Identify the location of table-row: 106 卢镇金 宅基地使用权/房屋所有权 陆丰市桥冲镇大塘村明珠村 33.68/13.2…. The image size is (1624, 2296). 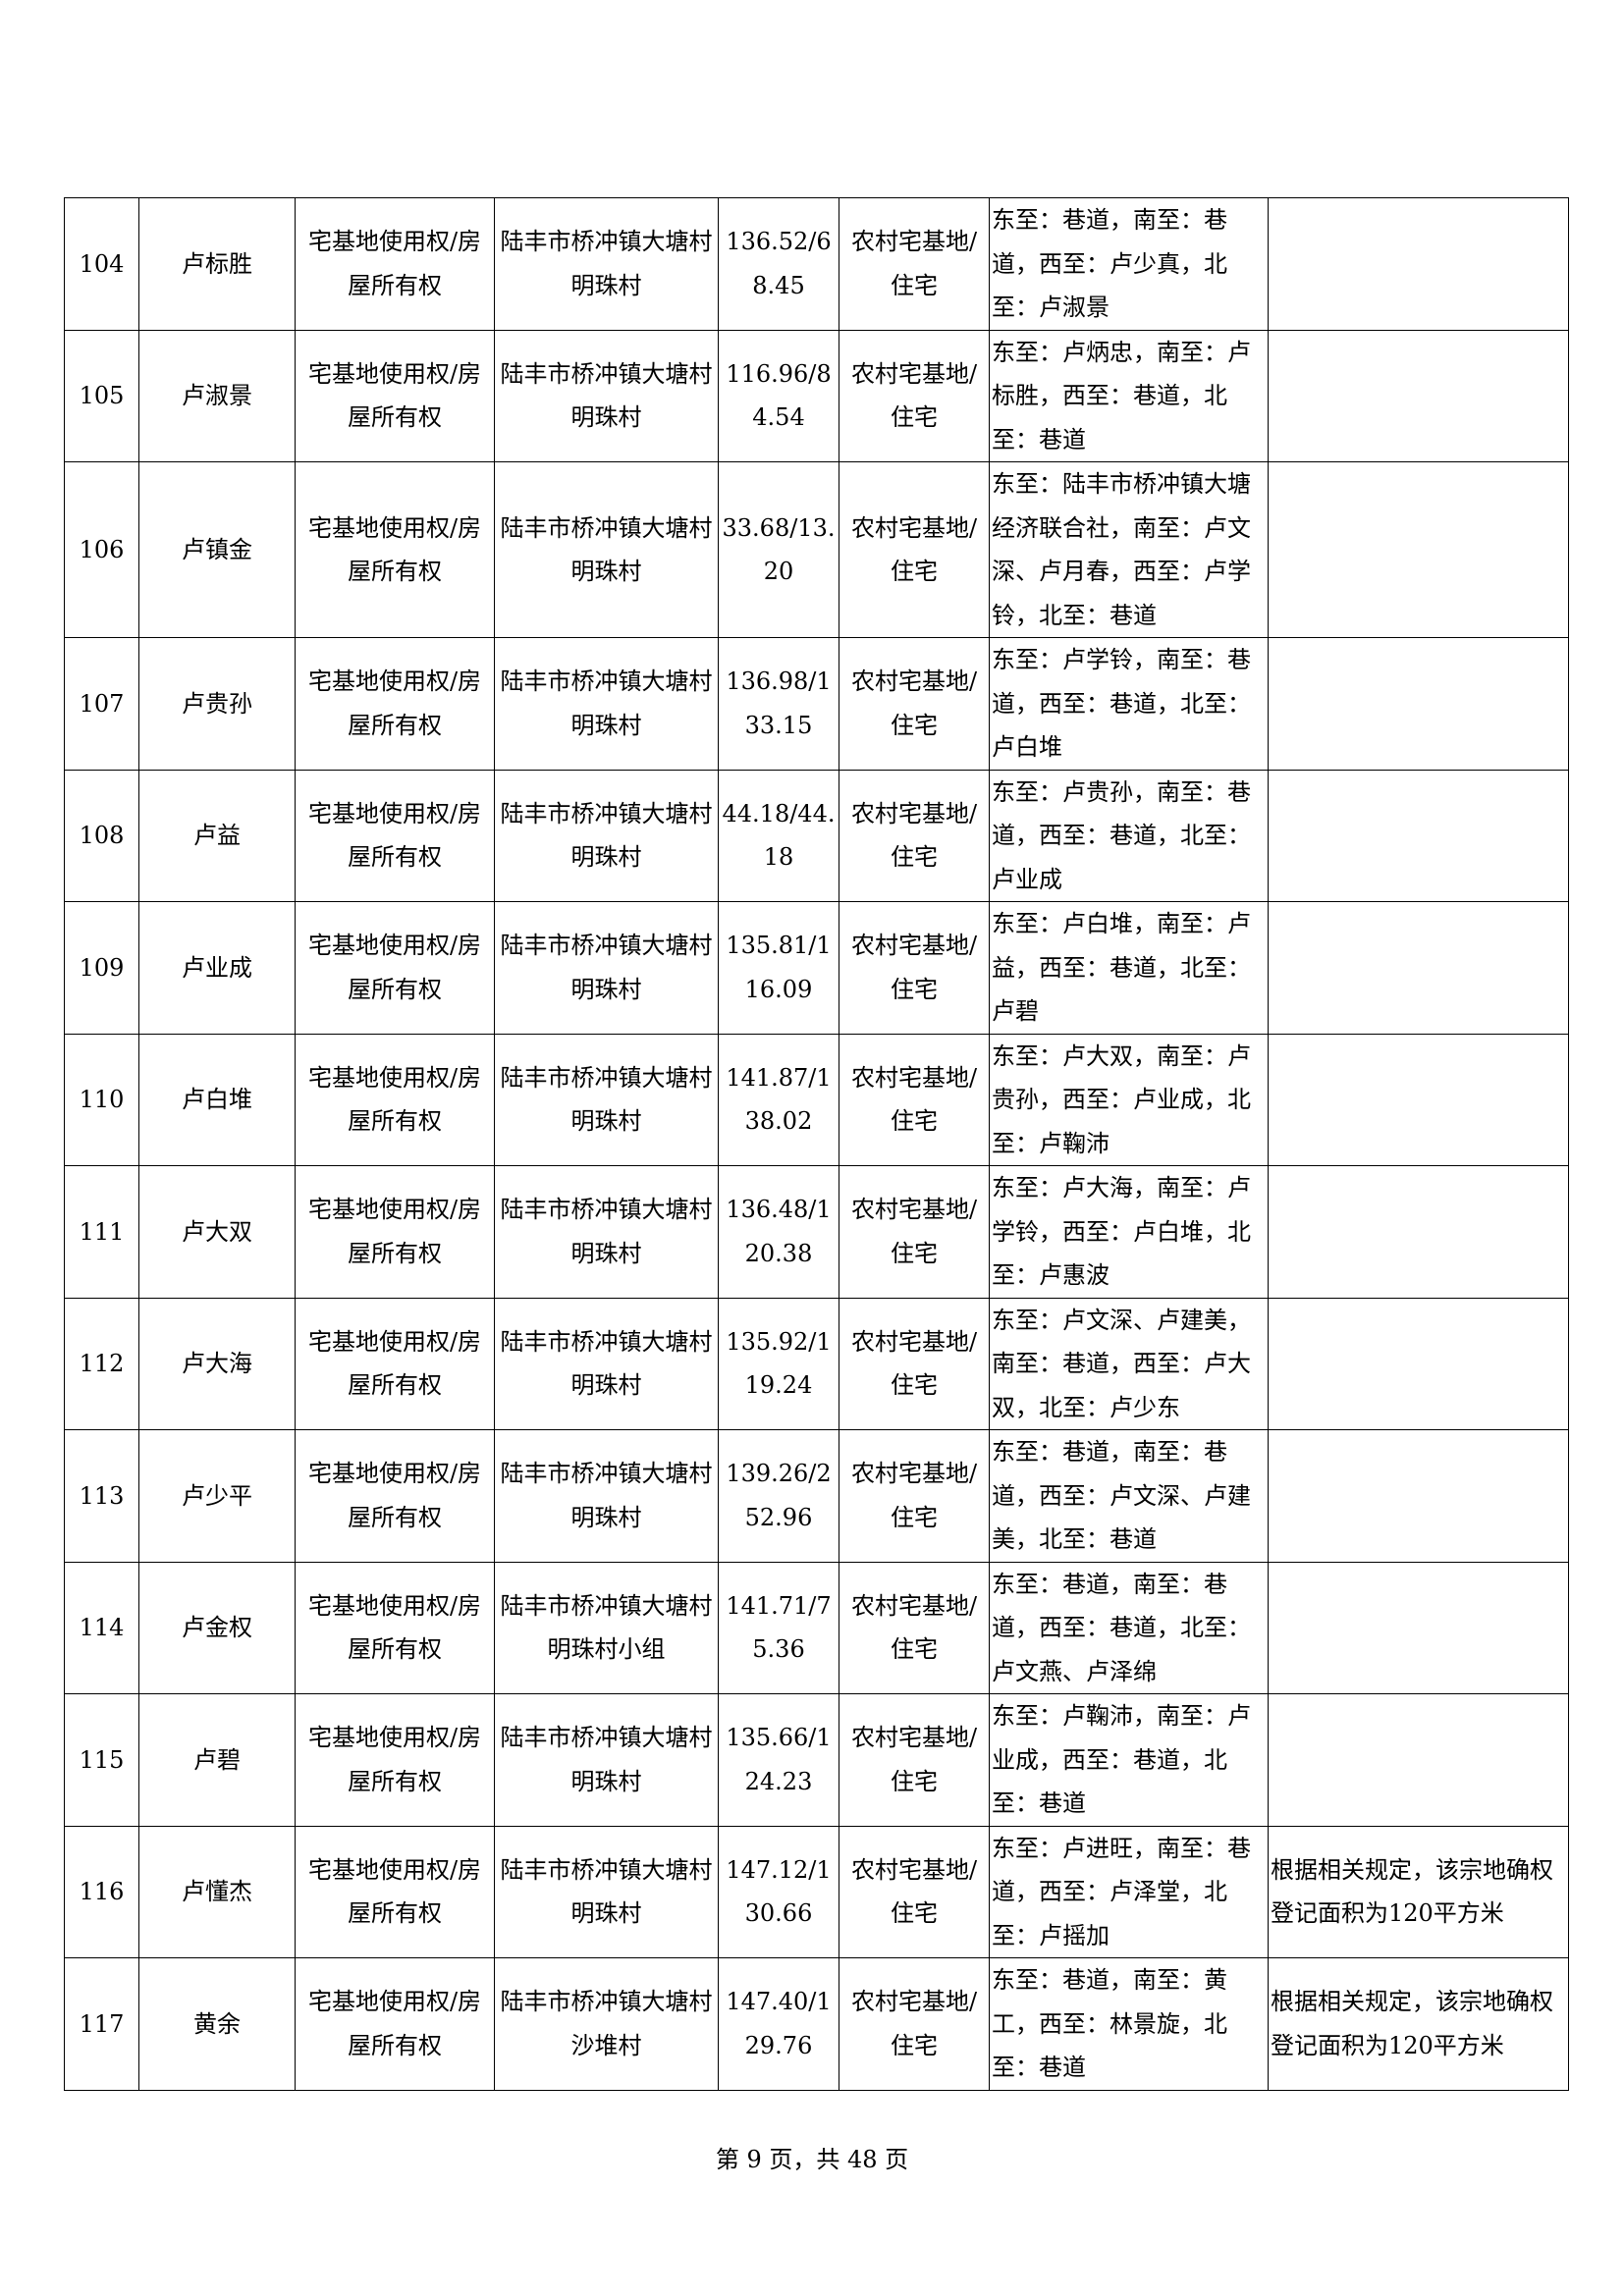
(816, 549).